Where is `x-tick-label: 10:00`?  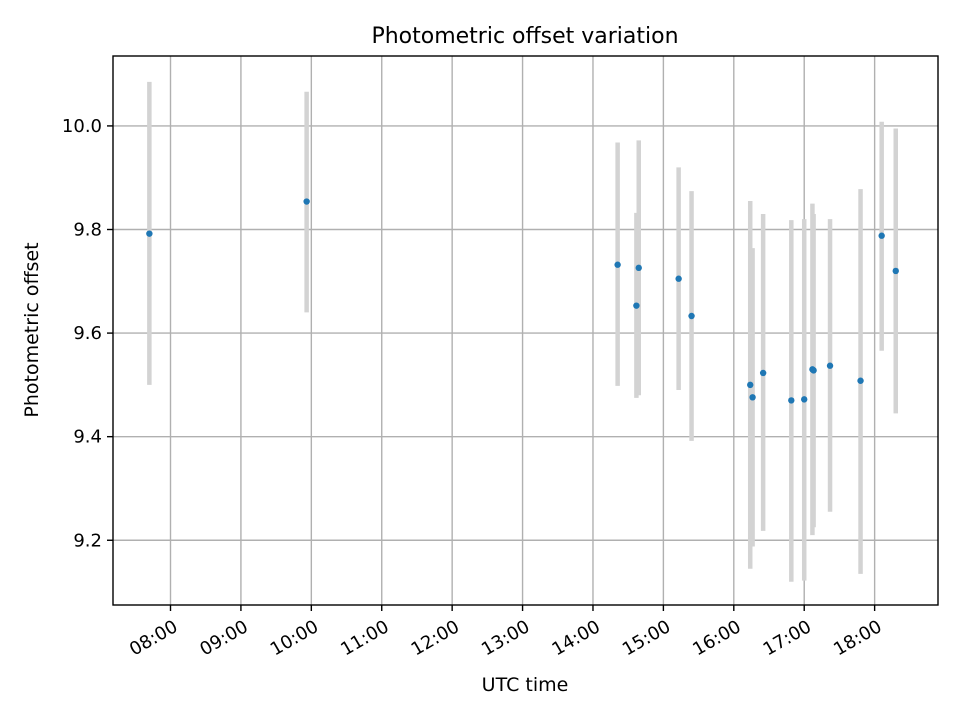
x-tick-label: 10:00 is located at coordinates (294, 638).